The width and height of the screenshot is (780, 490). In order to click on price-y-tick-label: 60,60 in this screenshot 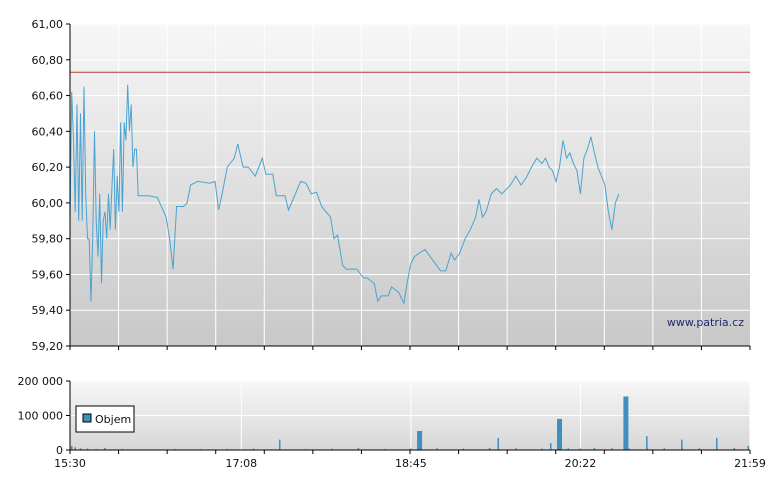, I will do `click(48, 96)`.